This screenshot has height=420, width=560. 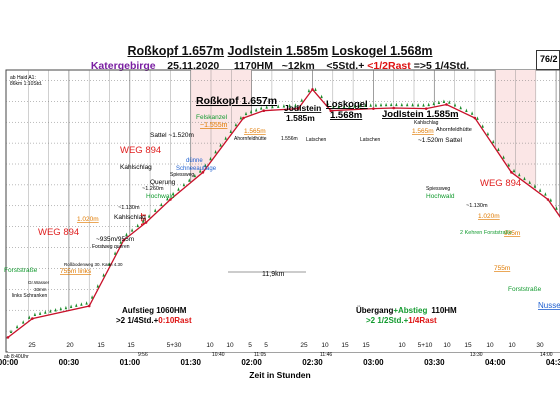 I want to click on subtitle-date: 25.11.2020, so click(x=193, y=66).